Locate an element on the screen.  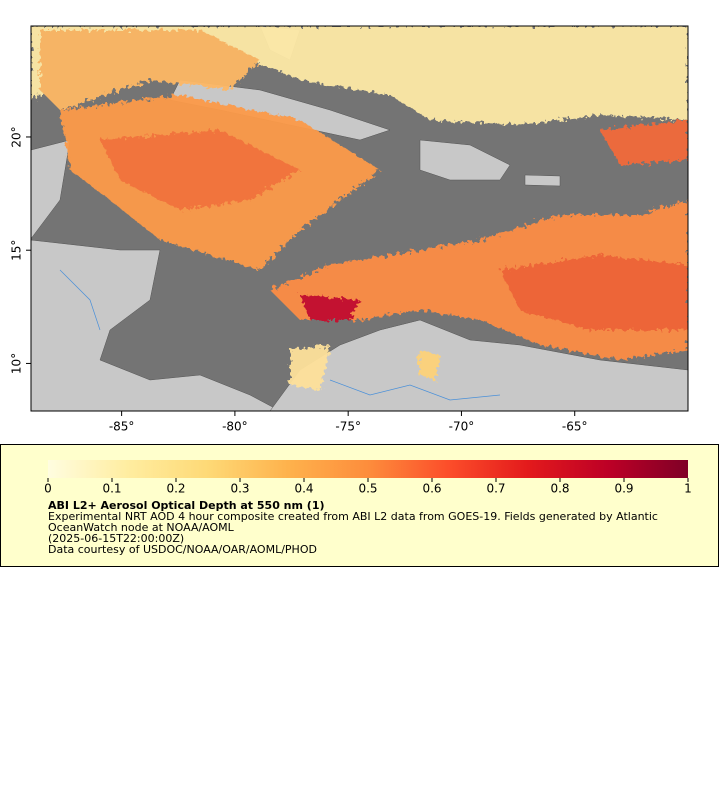
lon-tick-label: -80° is located at coordinates (235, 427).